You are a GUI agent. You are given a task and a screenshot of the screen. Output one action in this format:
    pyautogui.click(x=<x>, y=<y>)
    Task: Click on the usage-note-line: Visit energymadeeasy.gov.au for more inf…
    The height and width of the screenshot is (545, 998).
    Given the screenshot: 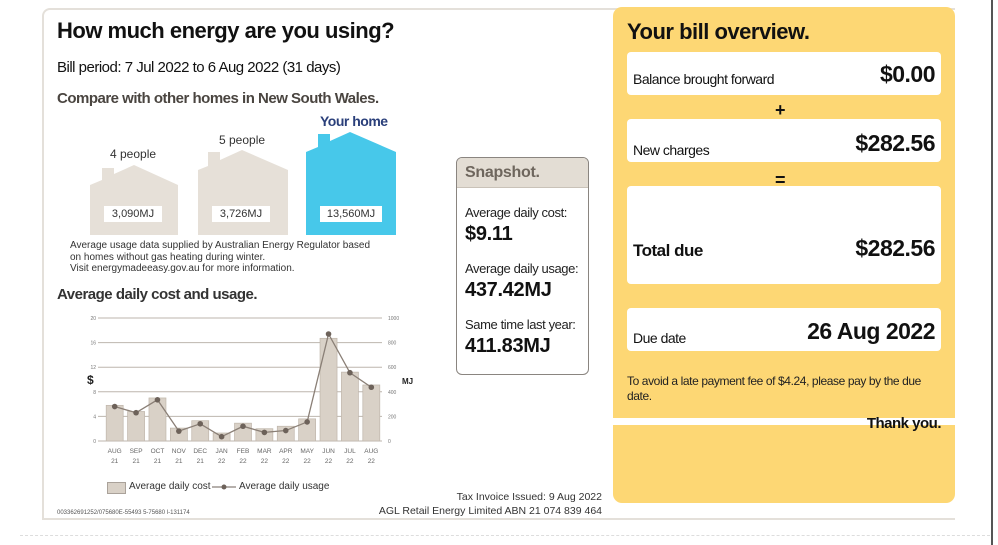 What is the action you would take?
    pyautogui.click(x=182, y=268)
    